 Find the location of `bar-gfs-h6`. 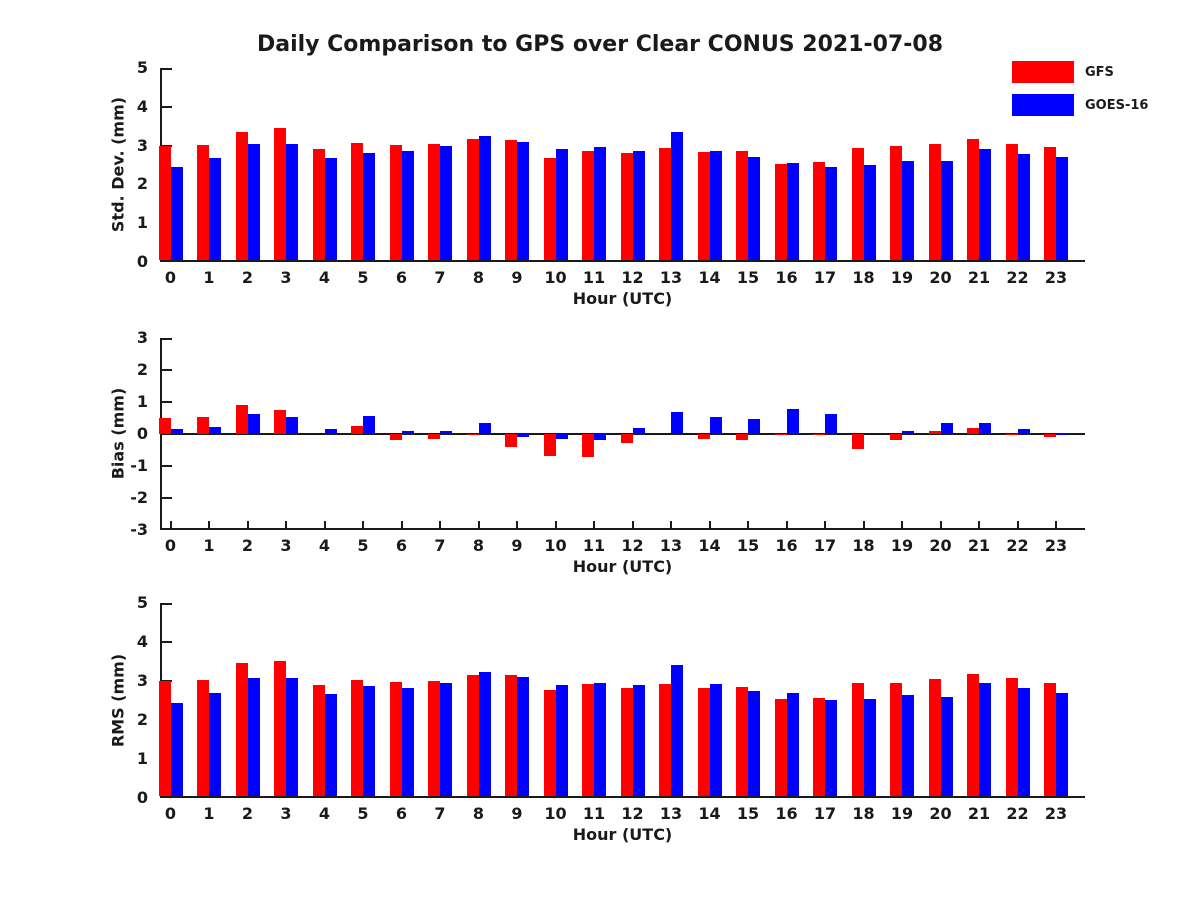

bar-gfs-h6 is located at coordinates (395, 437).